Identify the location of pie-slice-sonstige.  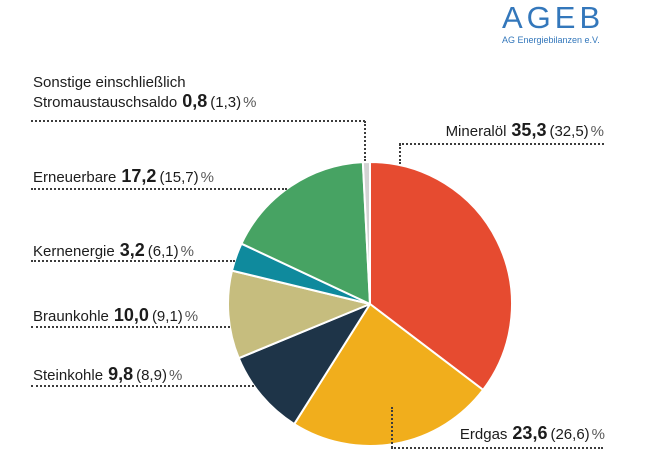
(366, 233).